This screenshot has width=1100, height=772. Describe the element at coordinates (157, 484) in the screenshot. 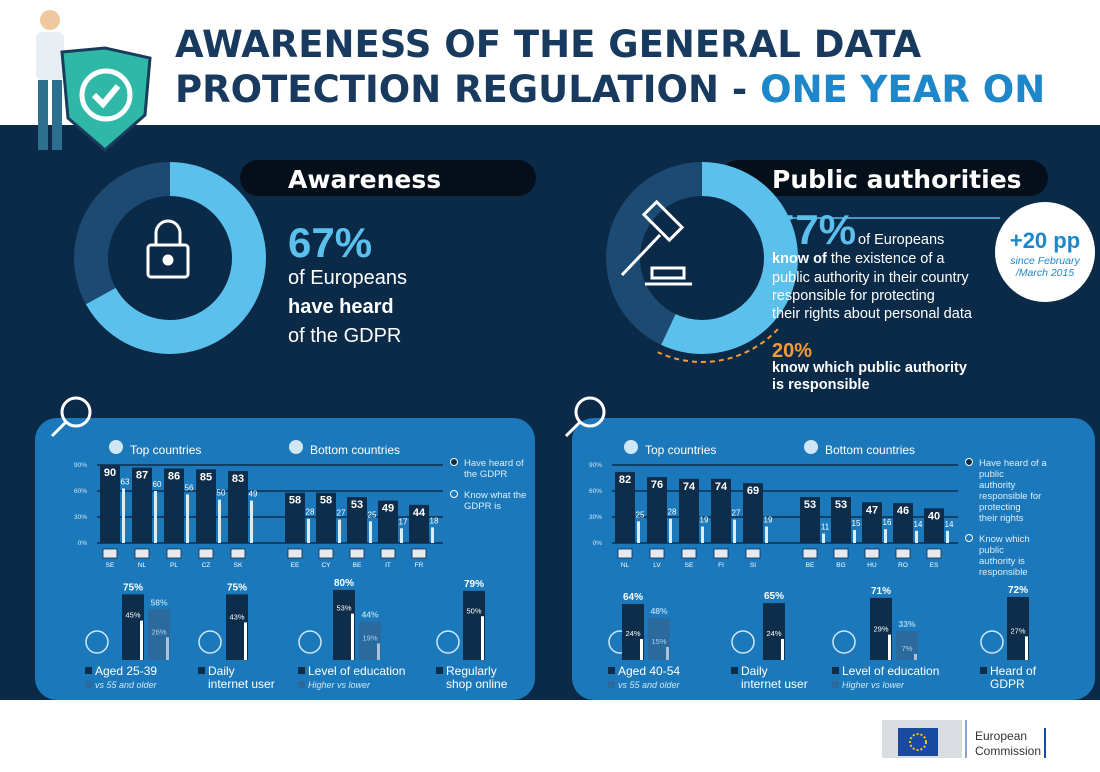

I see `bar-value: 60` at that location.